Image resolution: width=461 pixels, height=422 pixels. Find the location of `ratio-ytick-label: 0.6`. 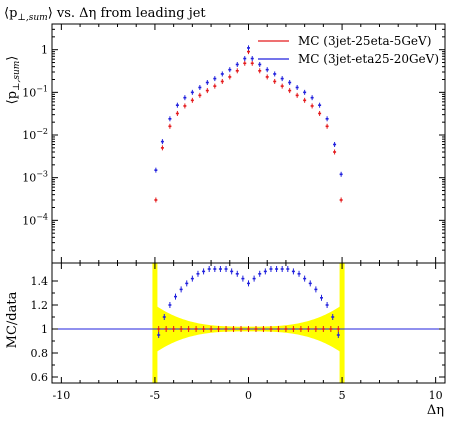

ratio-ytick-label: 0.6 is located at coordinates (40, 377).